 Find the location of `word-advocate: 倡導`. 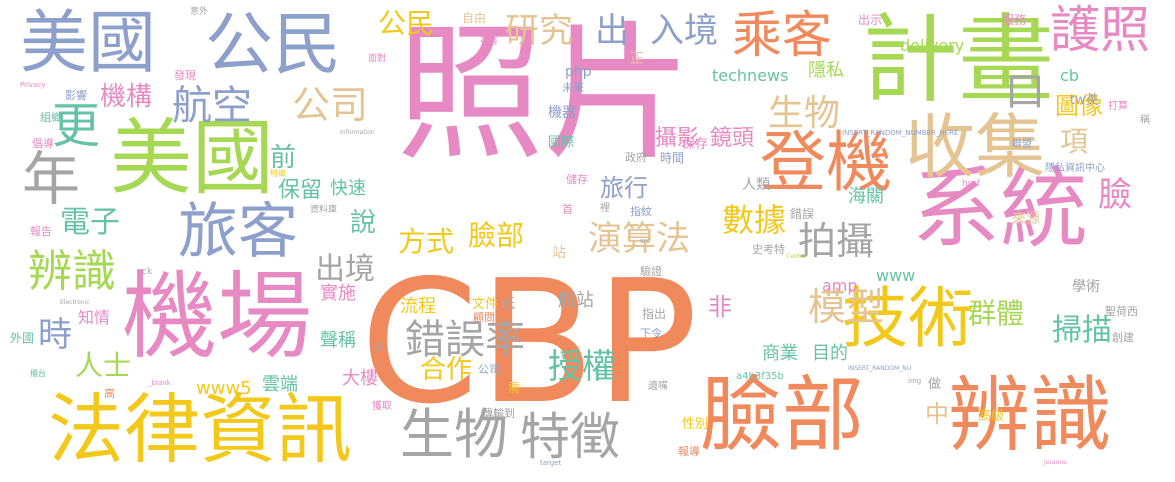

word-advocate: 倡導 is located at coordinates (43, 143).